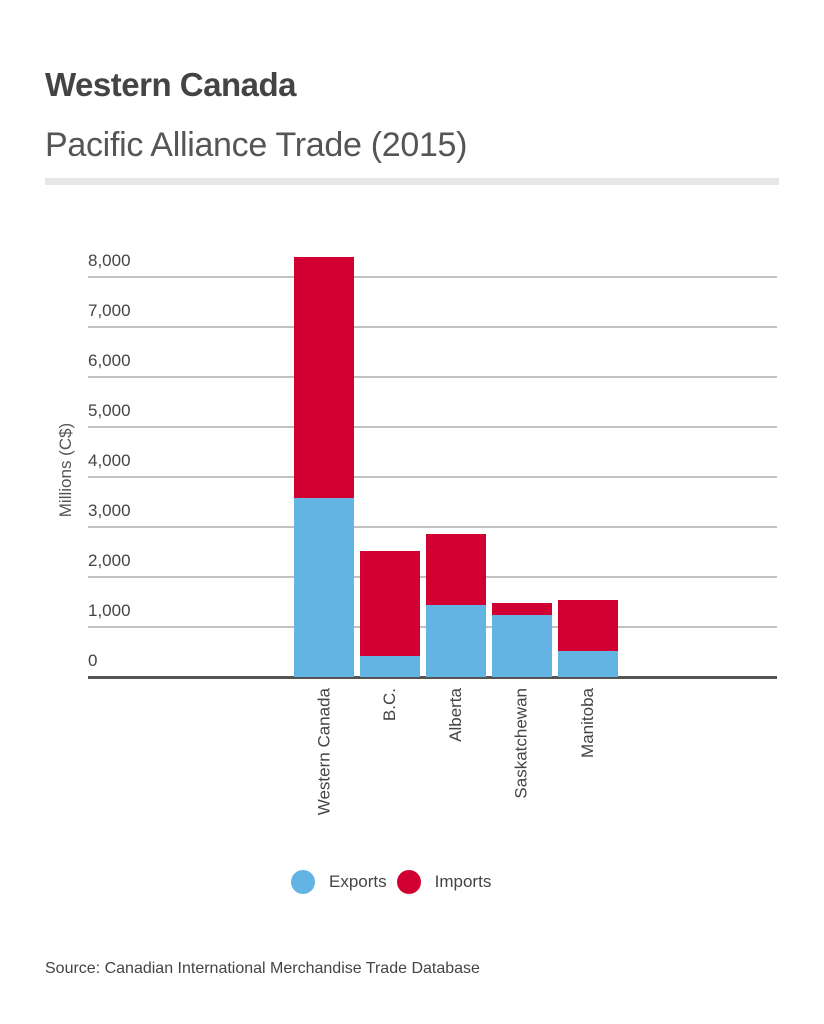 Image resolution: width=824 pixels, height=1024 pixels. I want to click on title-divider, so click(412, 181).